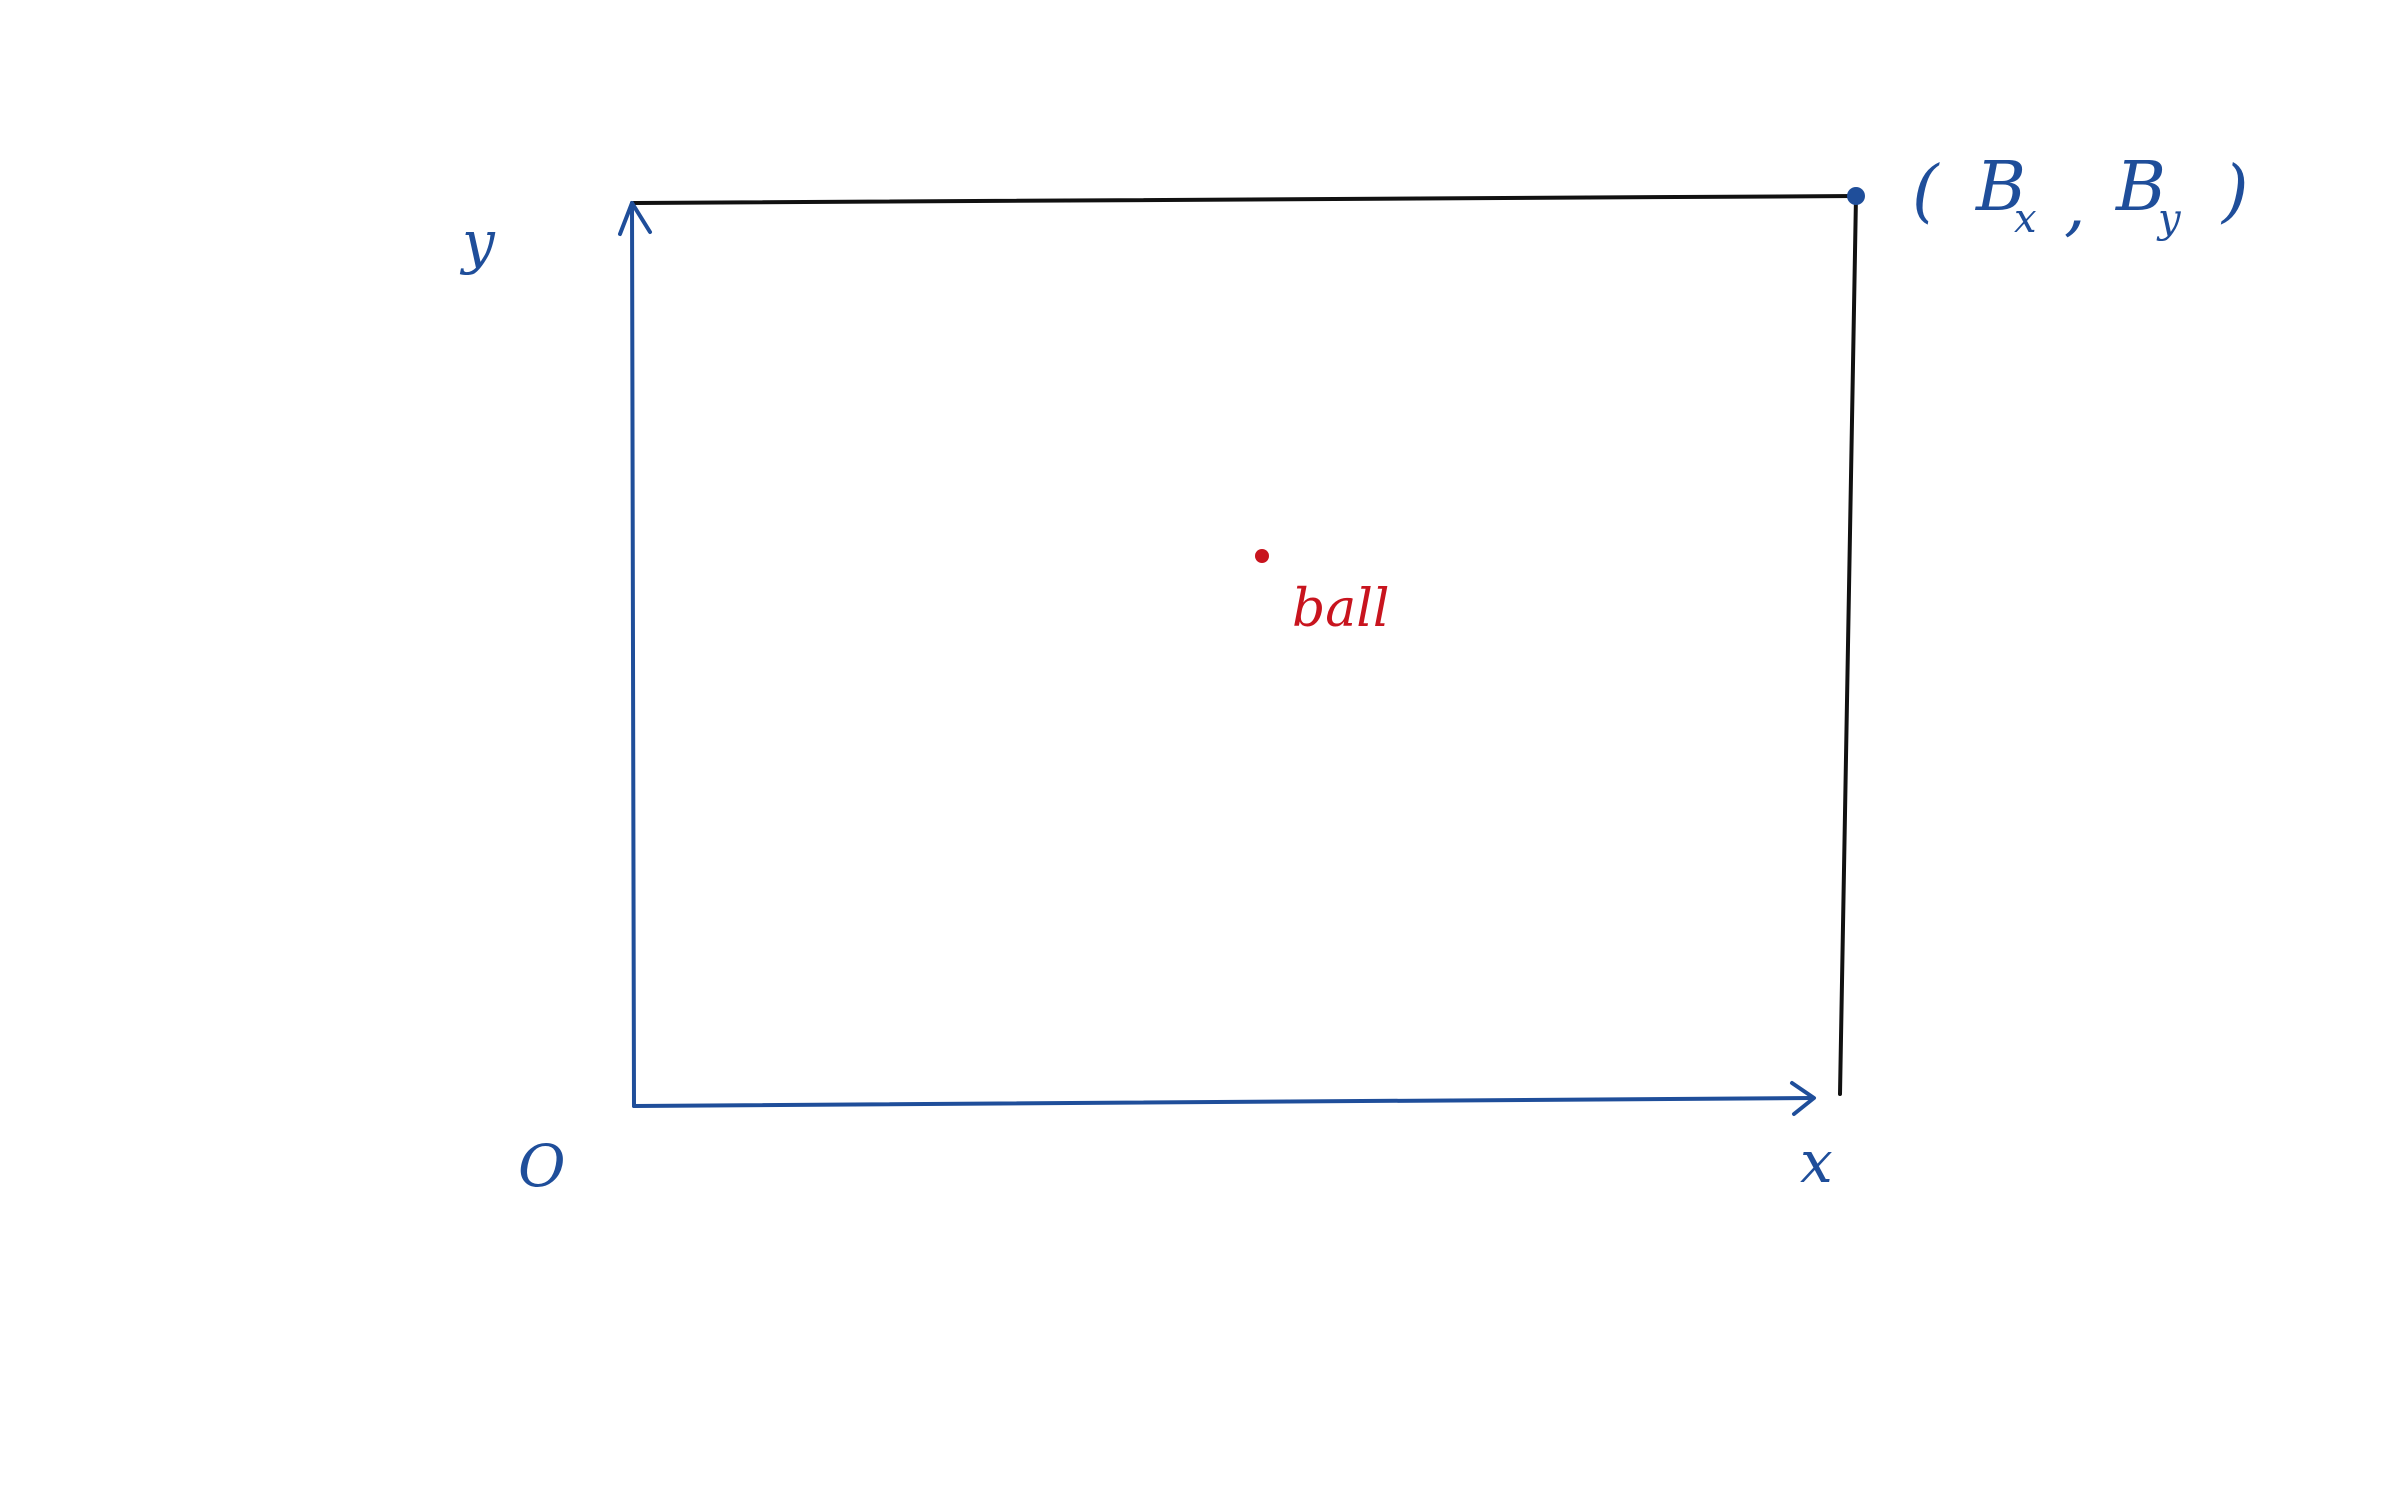 The width and height of the screenshot is (2386, 1491). What do you see at coordinates (2140, 187) in the screenshot?
I see `corner-by-main: B` at bounding box center [2140, 187].